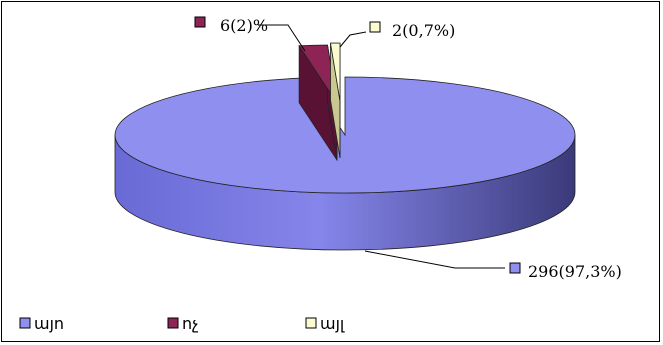 This screenshot has width=663, height=345. I want to click on data-label-1: 6(2)%, so click(244, 25).